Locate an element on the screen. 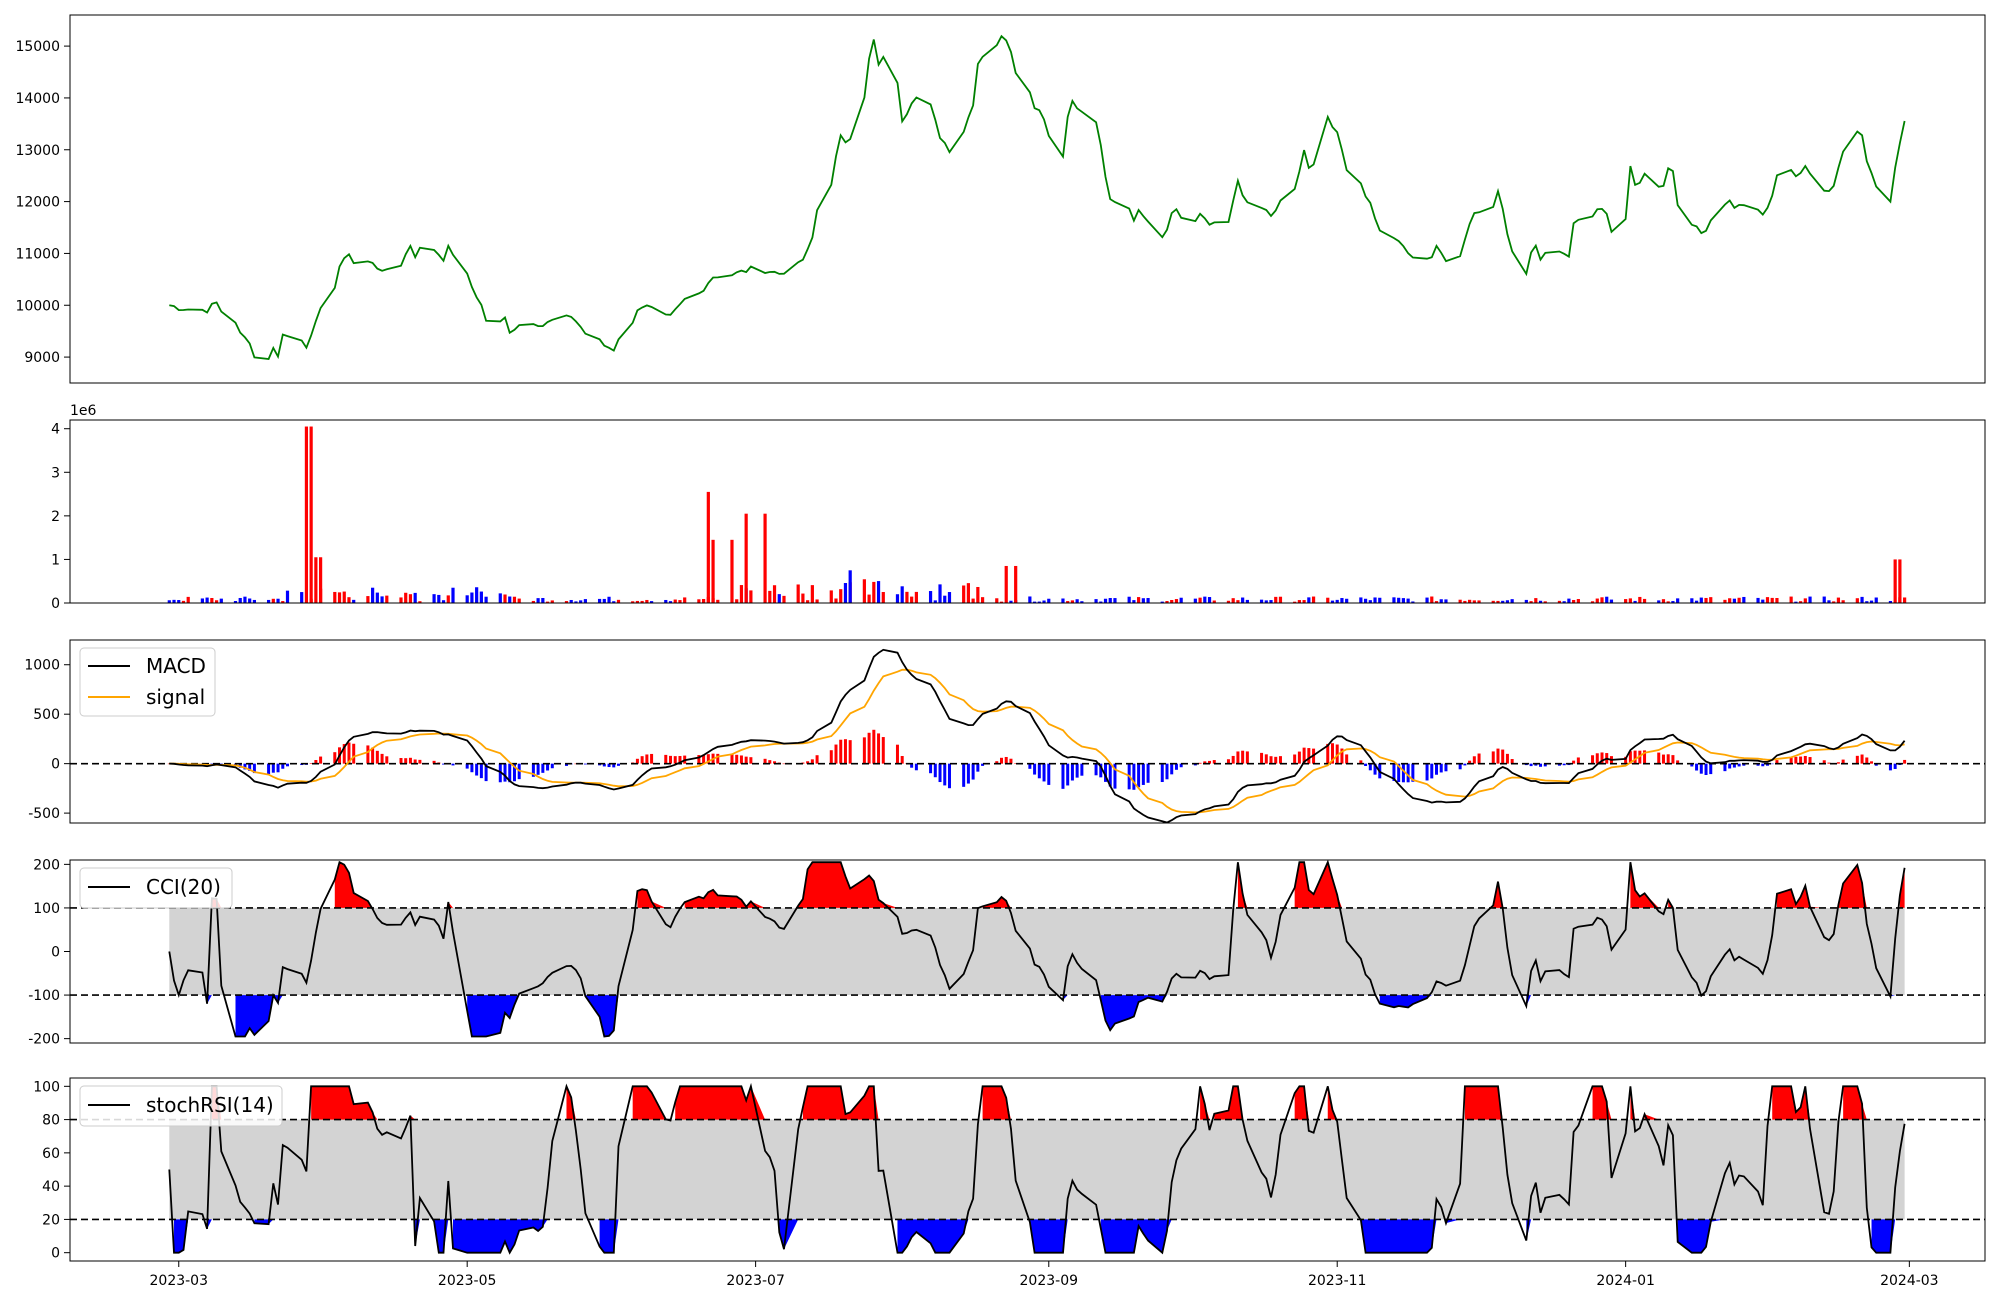  volume-bars is located at coordinates (1037, 514).